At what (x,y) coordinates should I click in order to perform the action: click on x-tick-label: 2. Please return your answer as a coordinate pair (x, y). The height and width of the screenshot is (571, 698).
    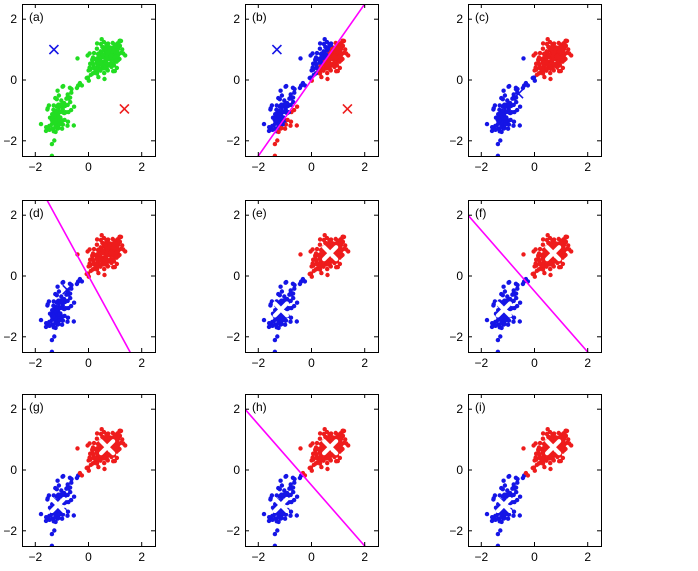
    Looking at the image, I should click on (141, 167).